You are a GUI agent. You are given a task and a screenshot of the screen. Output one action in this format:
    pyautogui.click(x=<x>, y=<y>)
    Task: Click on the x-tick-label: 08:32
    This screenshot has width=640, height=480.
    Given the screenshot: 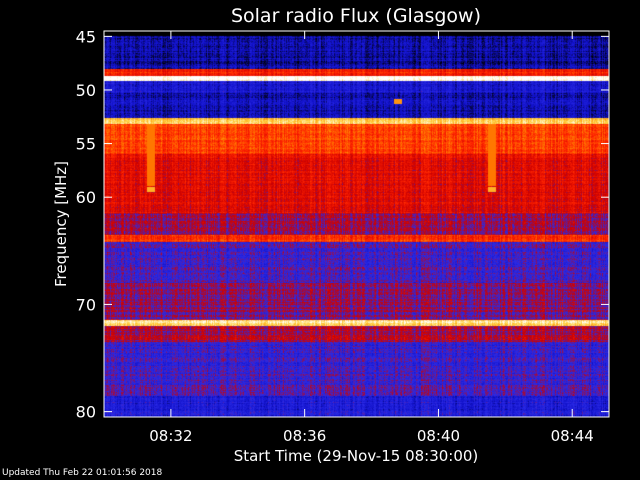 What is the action you would take?
    pyautogui.click(x=170, y=436)
    